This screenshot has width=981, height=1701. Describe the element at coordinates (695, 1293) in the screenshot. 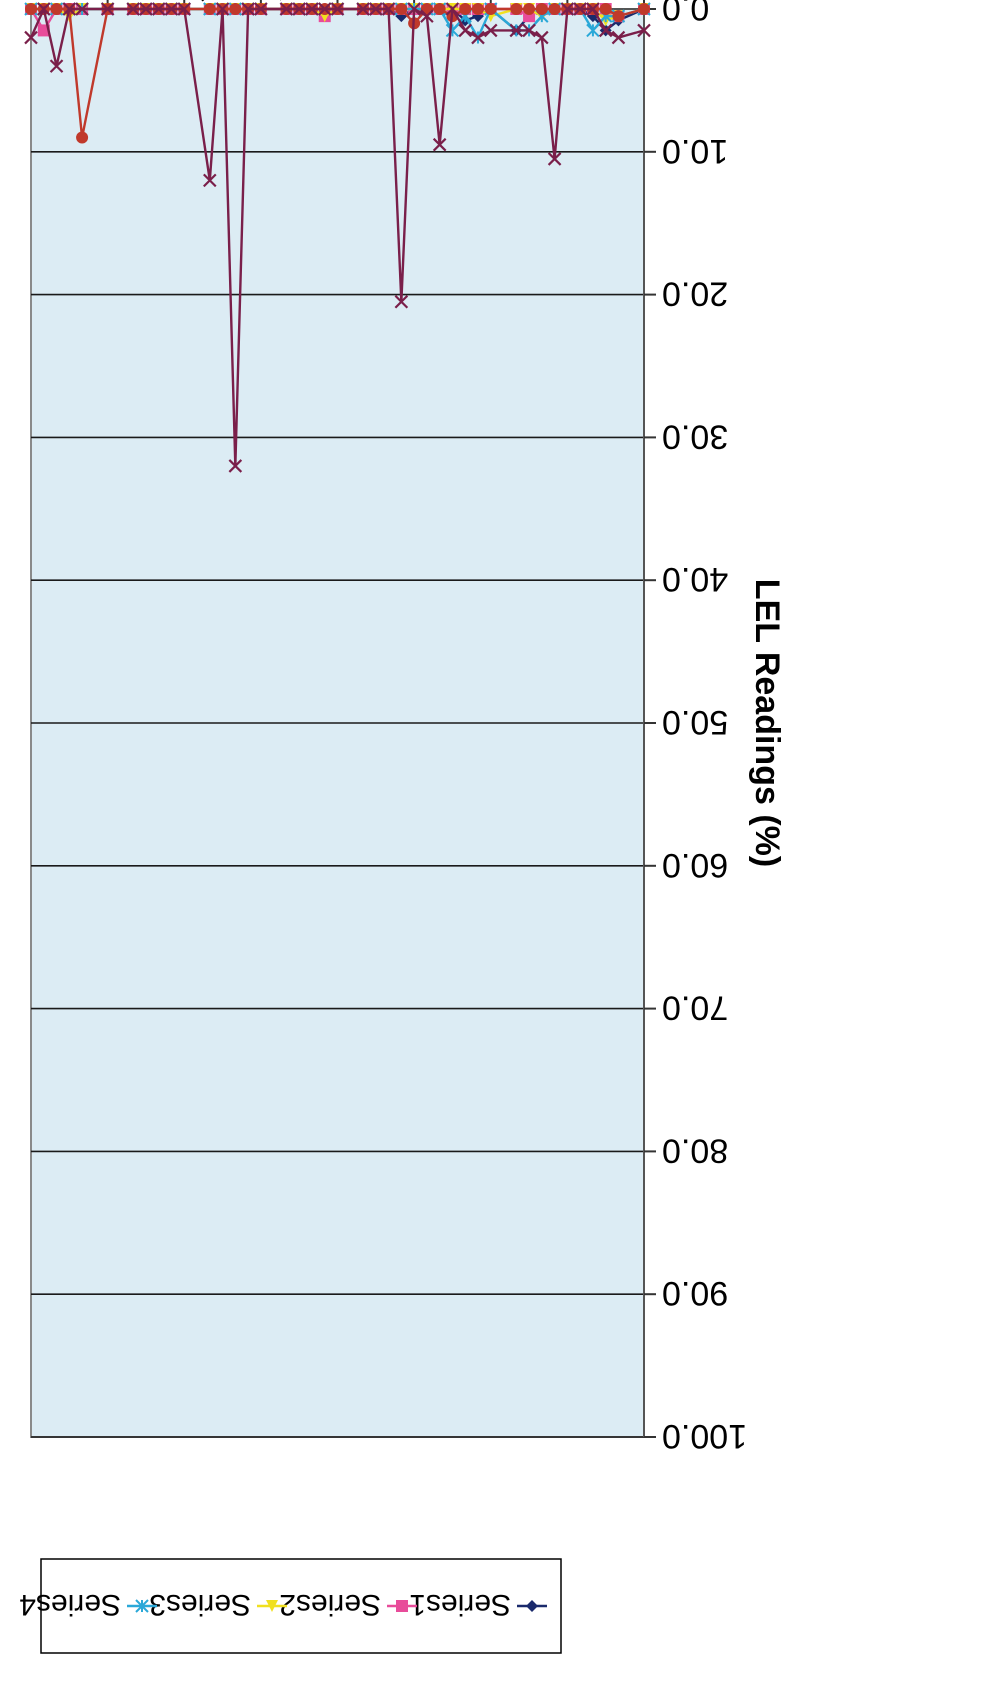

I see `y-tick-label: 90.0` at that location.